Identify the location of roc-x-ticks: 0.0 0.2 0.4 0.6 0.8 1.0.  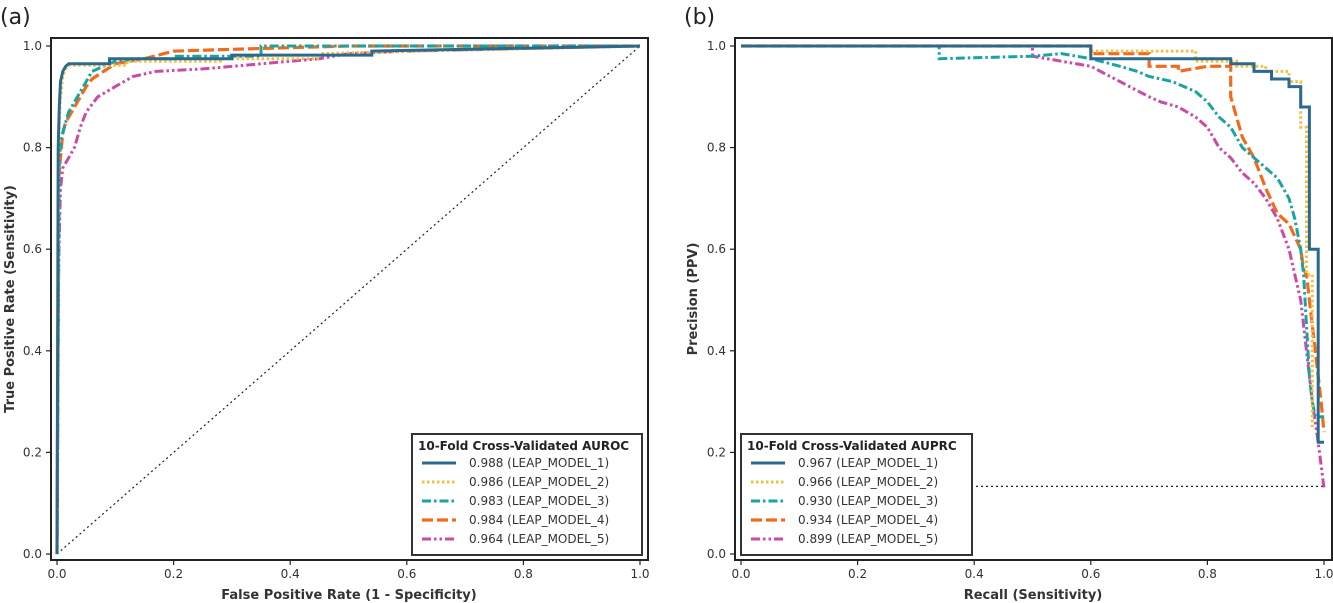
(348, 570).